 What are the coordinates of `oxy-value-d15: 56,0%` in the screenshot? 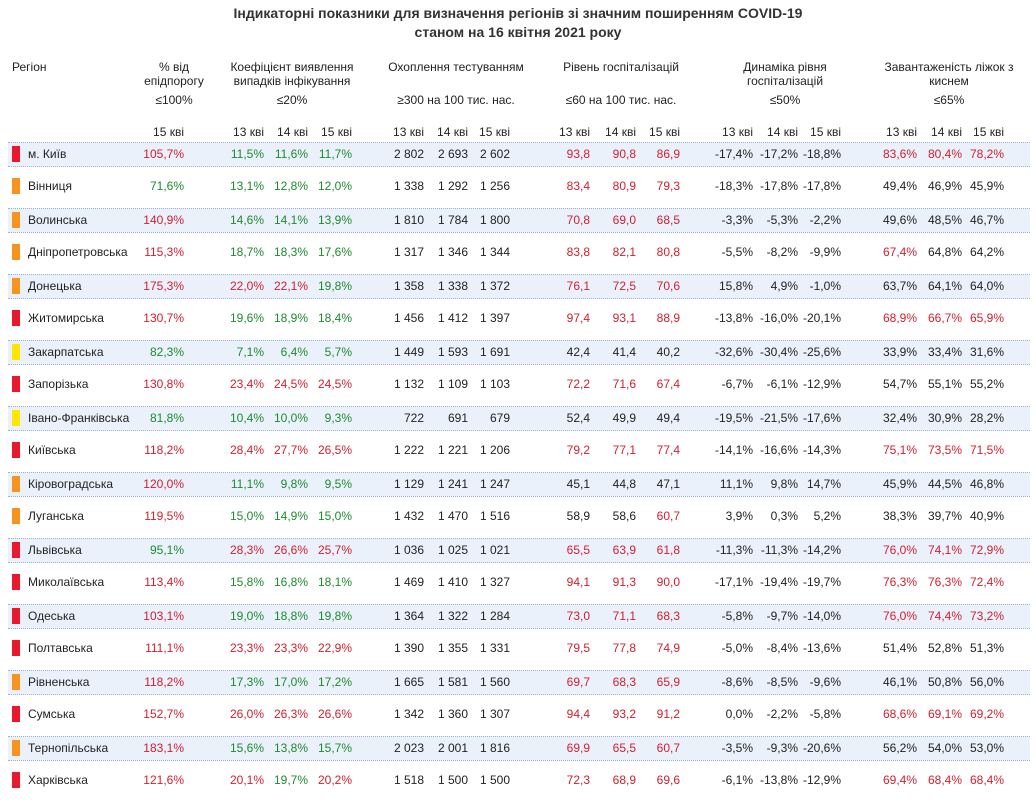 It's located at (986, 682).